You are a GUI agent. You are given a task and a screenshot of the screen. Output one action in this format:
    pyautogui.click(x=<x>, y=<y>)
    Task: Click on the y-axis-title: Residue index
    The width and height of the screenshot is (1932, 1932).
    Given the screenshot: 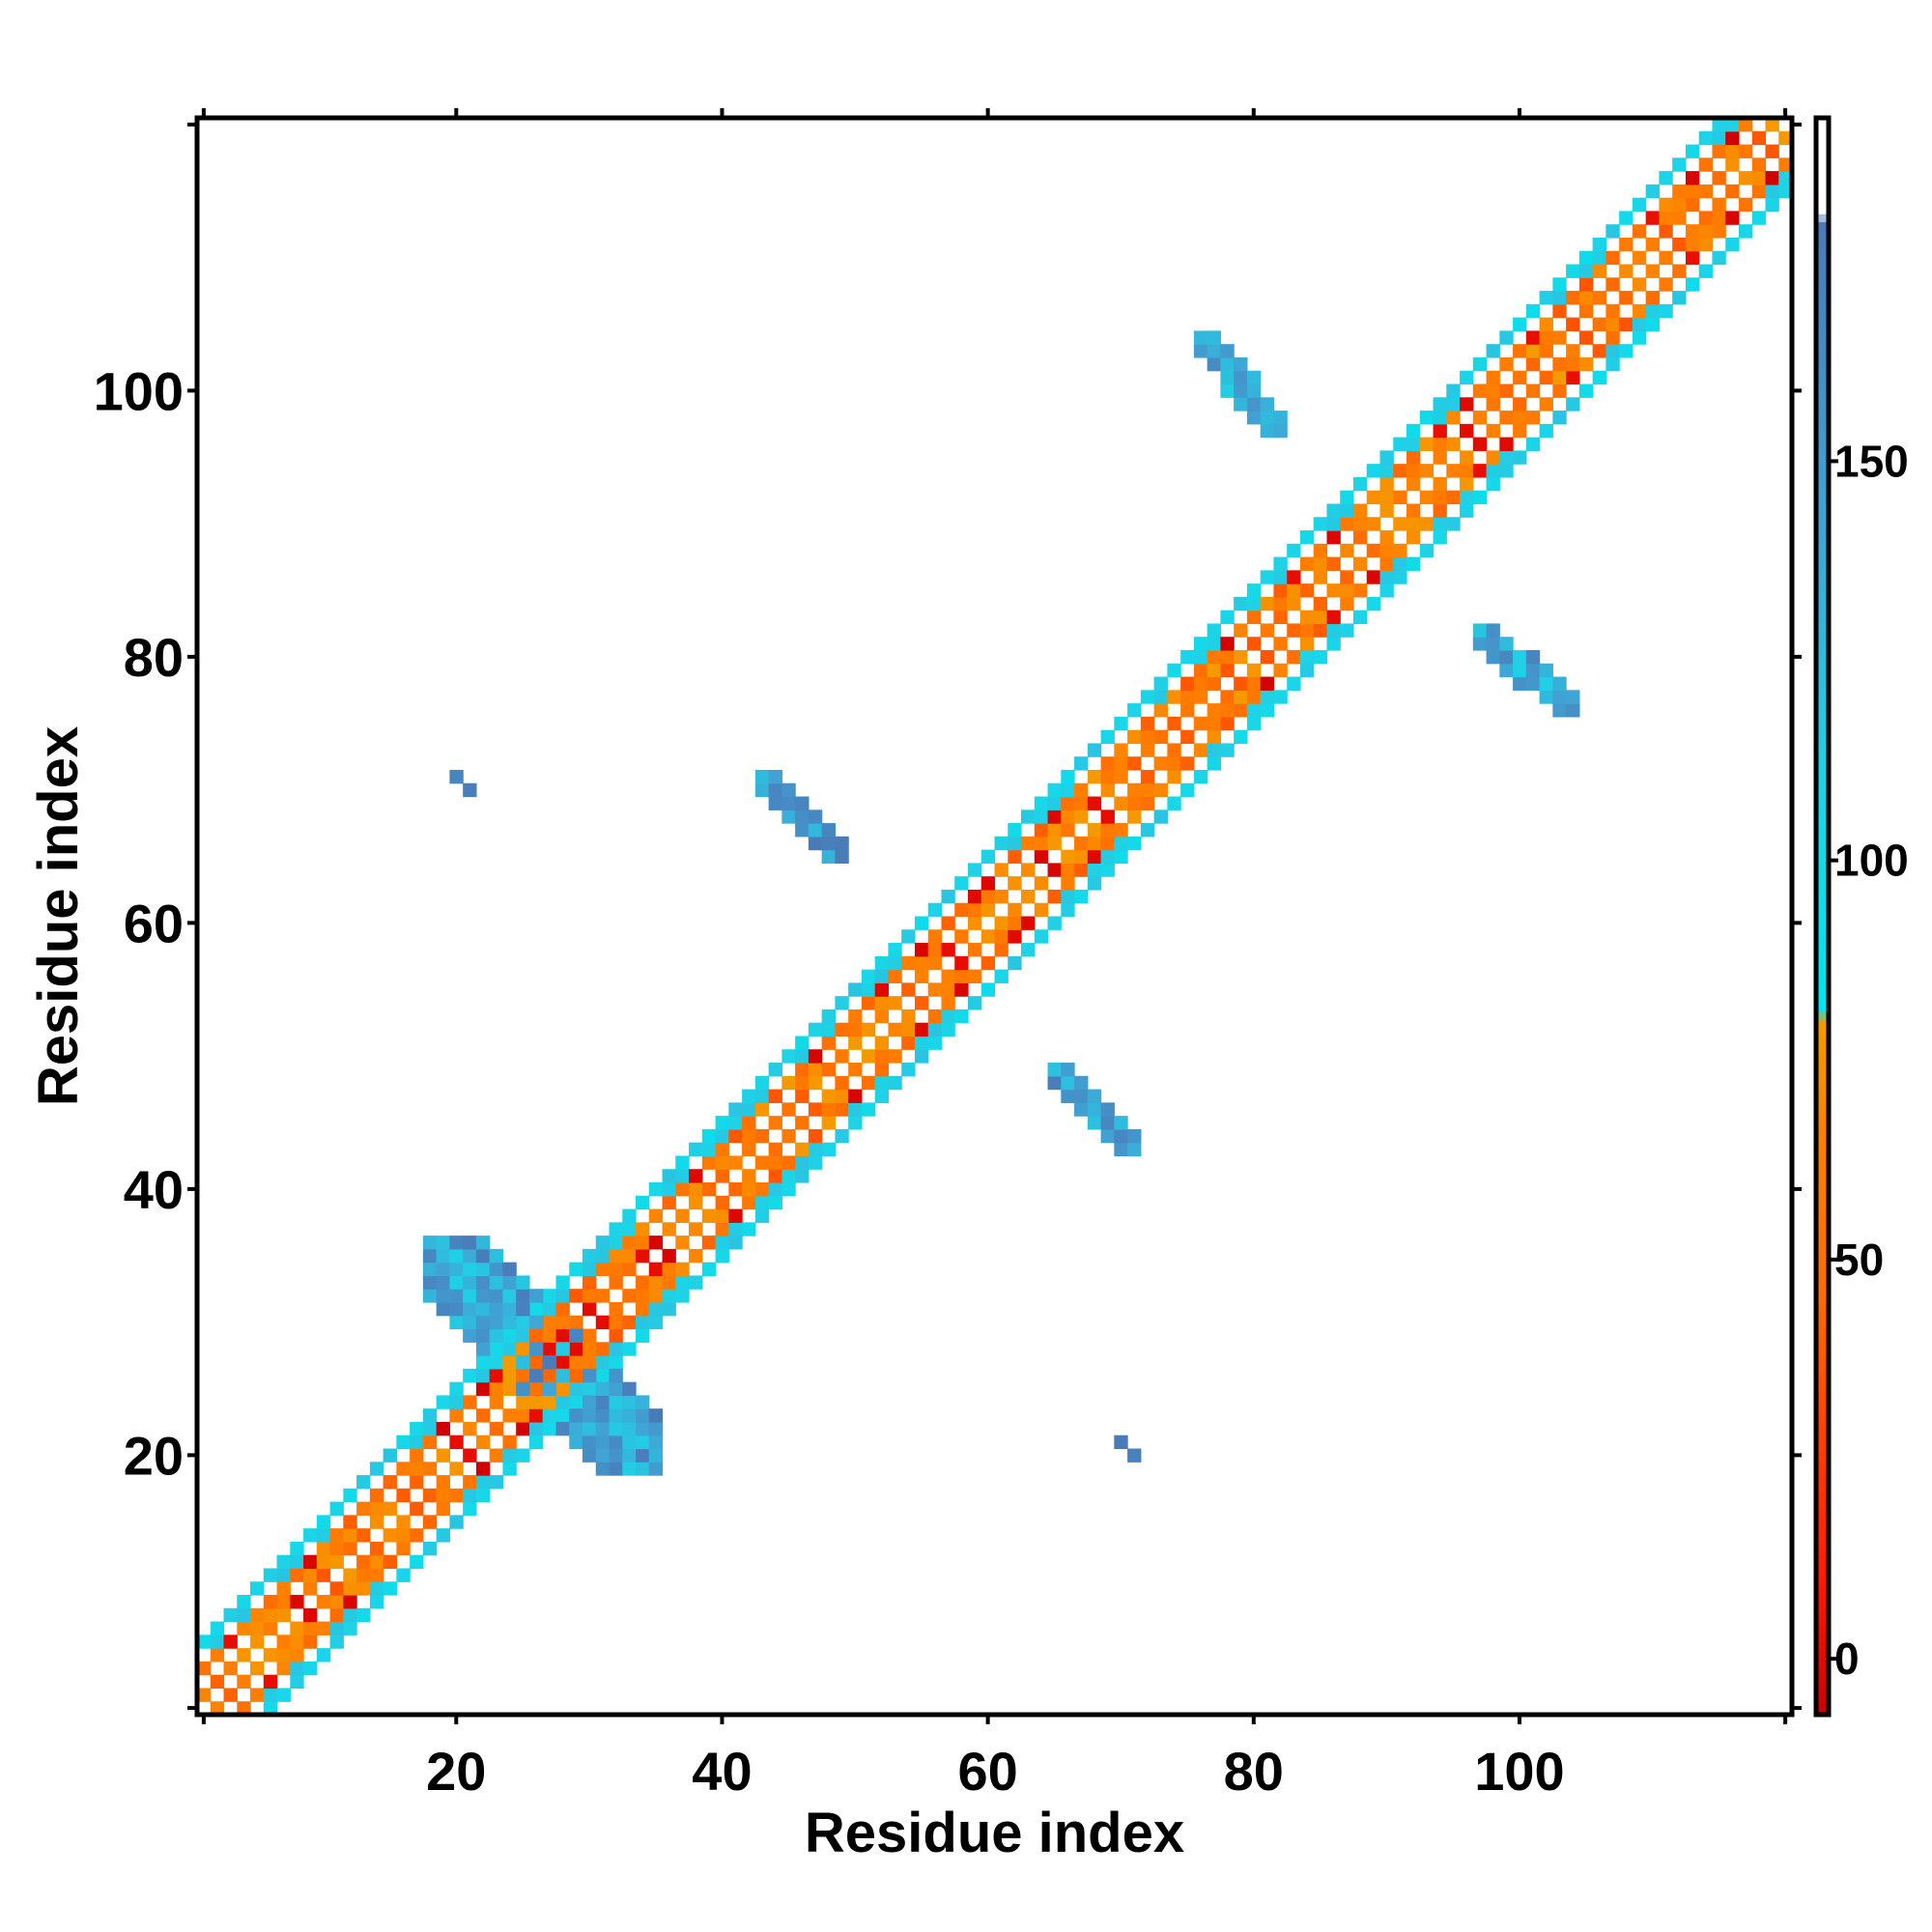 What is the action you would take?
    pyautogui.click(x=58, y=916)
    